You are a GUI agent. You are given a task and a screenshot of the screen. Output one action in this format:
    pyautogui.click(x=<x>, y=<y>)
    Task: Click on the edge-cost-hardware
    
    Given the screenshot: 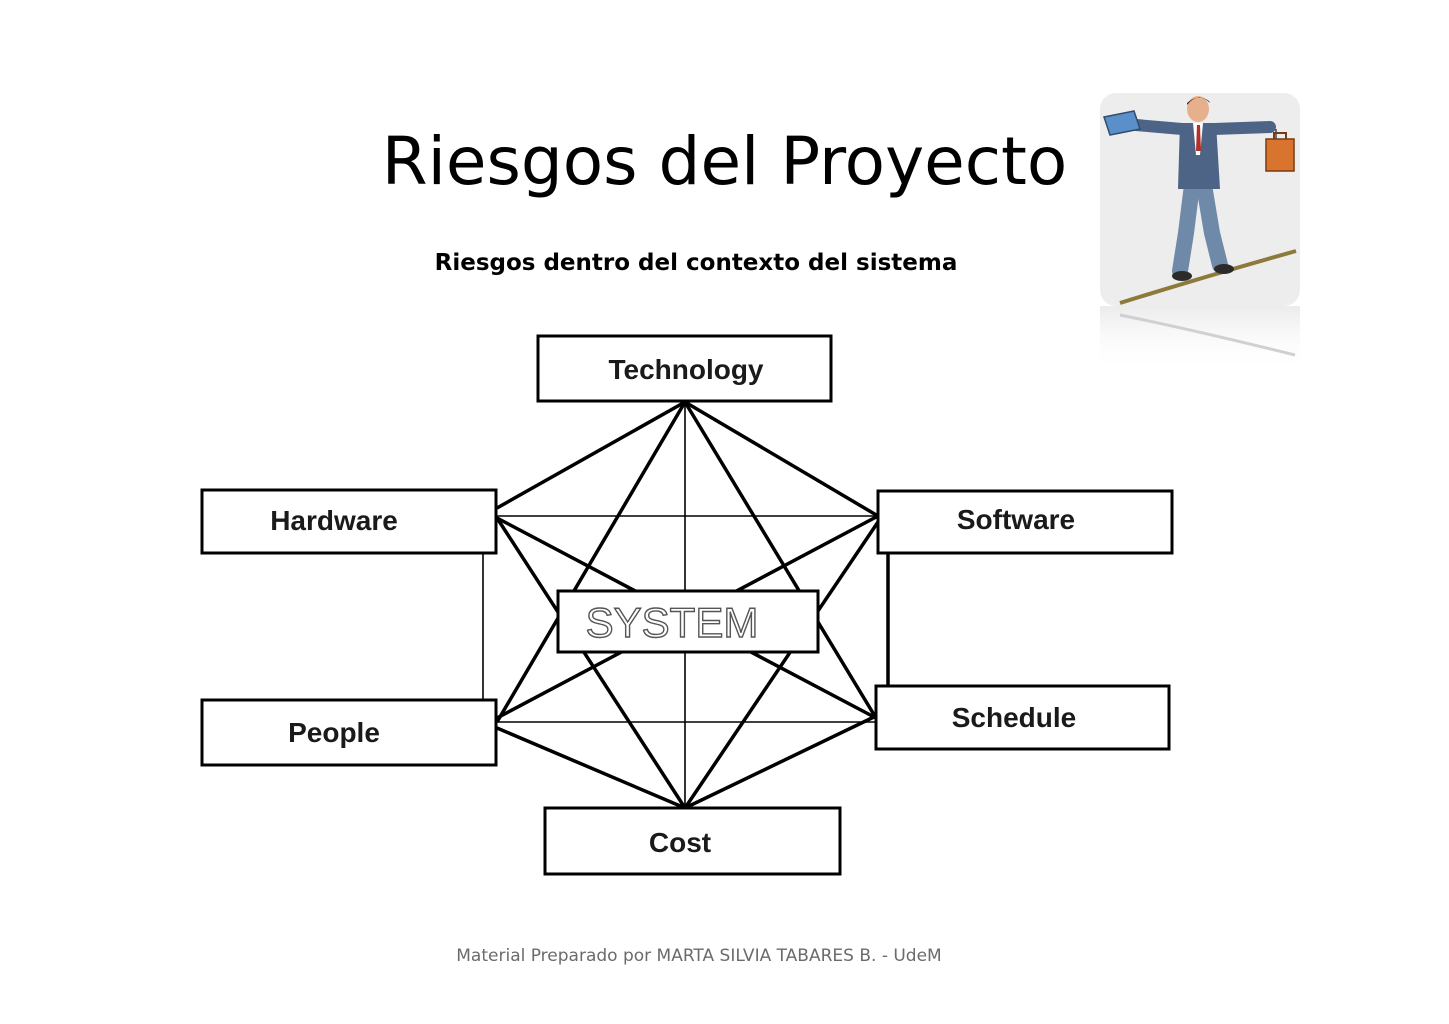 What is the action you would take?
    pyautogui.click(x=591, y=663)
    